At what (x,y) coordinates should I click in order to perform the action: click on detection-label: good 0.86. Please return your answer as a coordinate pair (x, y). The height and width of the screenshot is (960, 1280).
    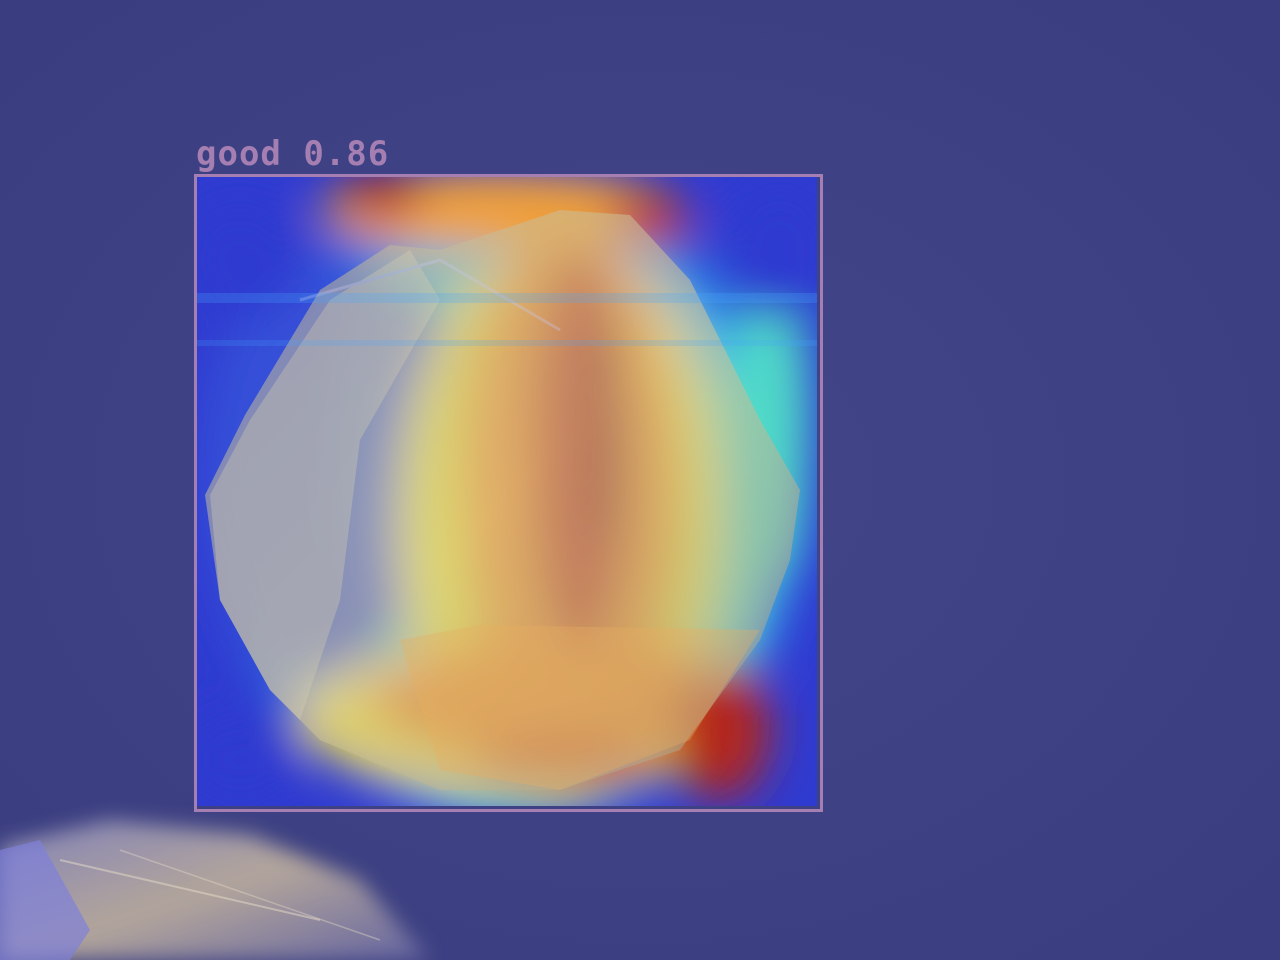
    Looking at the image, I should click on (293, 154).